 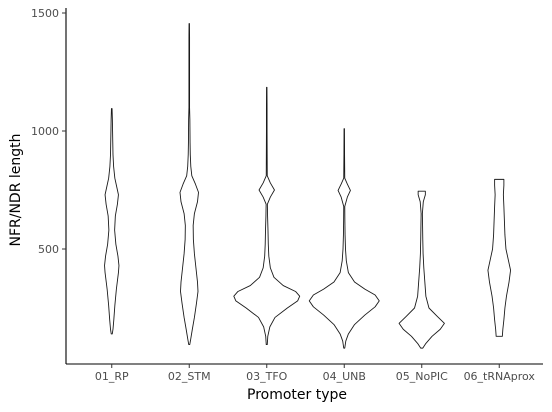 What do you see at coordinates (344, 238) in the screenshot?
I see `violin-04_UNB` at bounding box center [344, 238].